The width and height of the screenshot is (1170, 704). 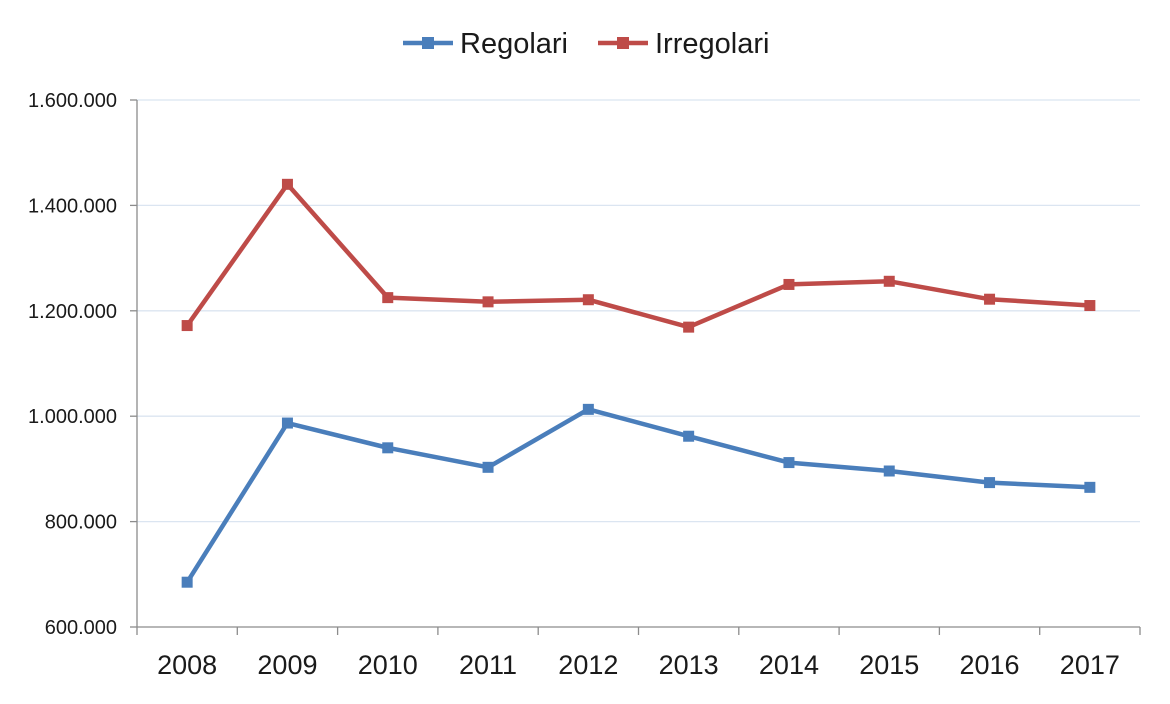 I want to click on y-tick-label: 1.400.000, so click(x=72, y=206).